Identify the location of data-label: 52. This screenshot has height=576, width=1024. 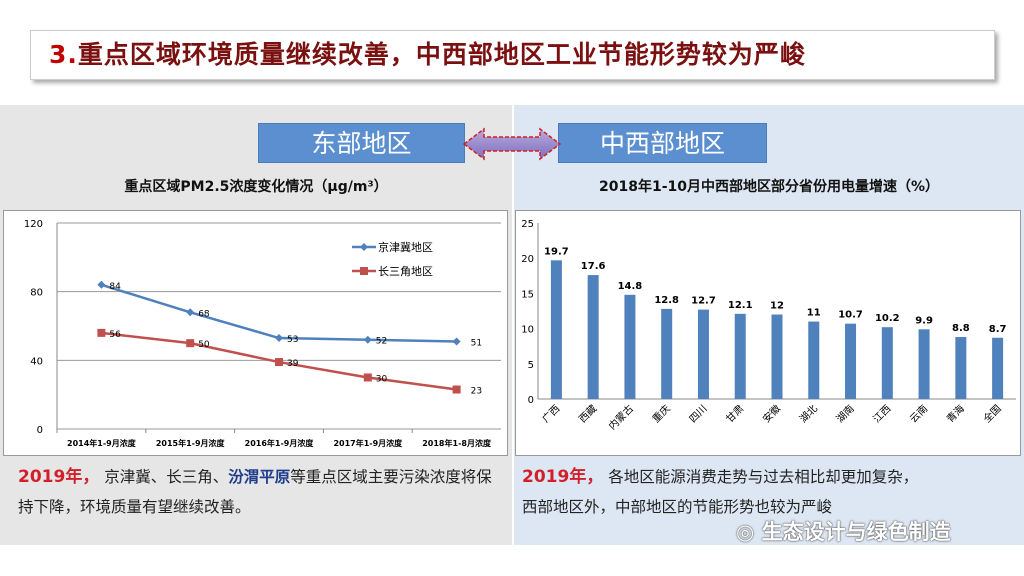
(381, 342).